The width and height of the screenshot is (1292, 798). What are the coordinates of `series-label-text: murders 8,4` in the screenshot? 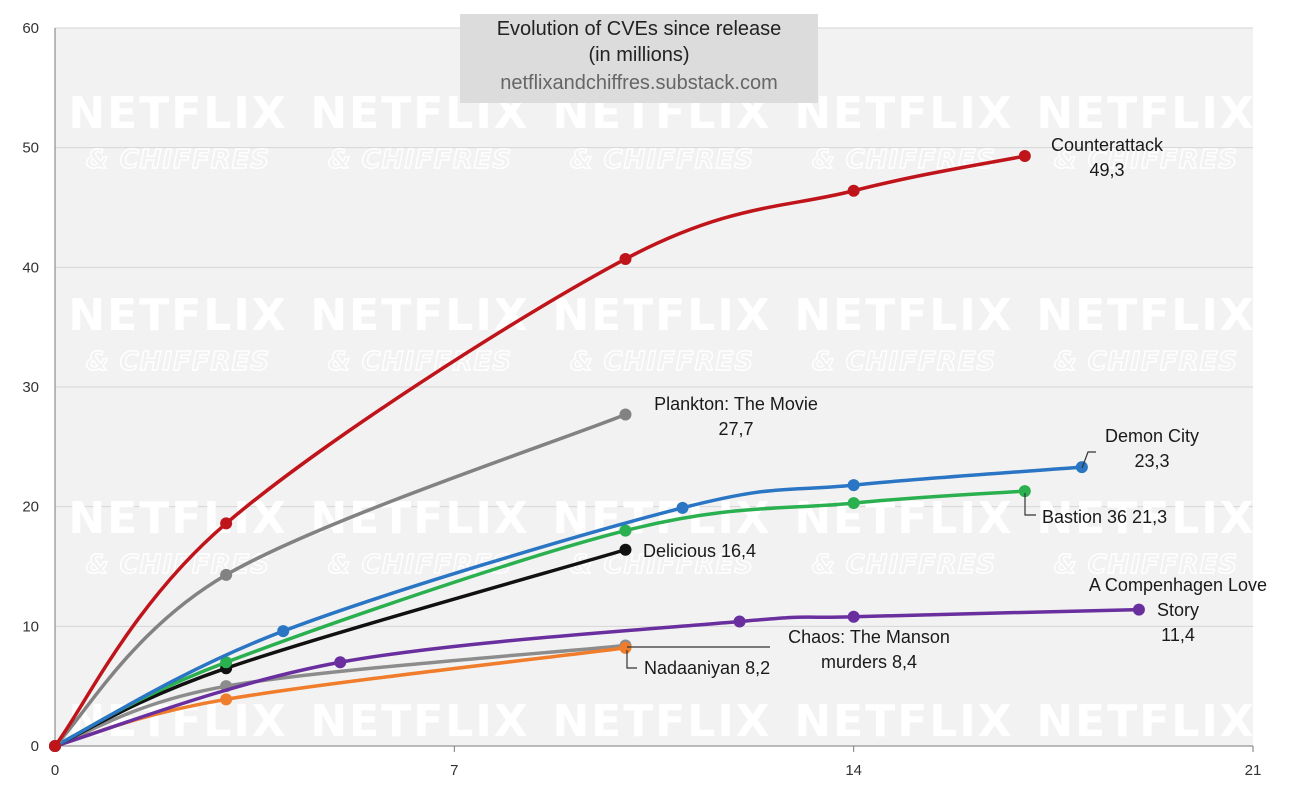 It's located at (869, 662).